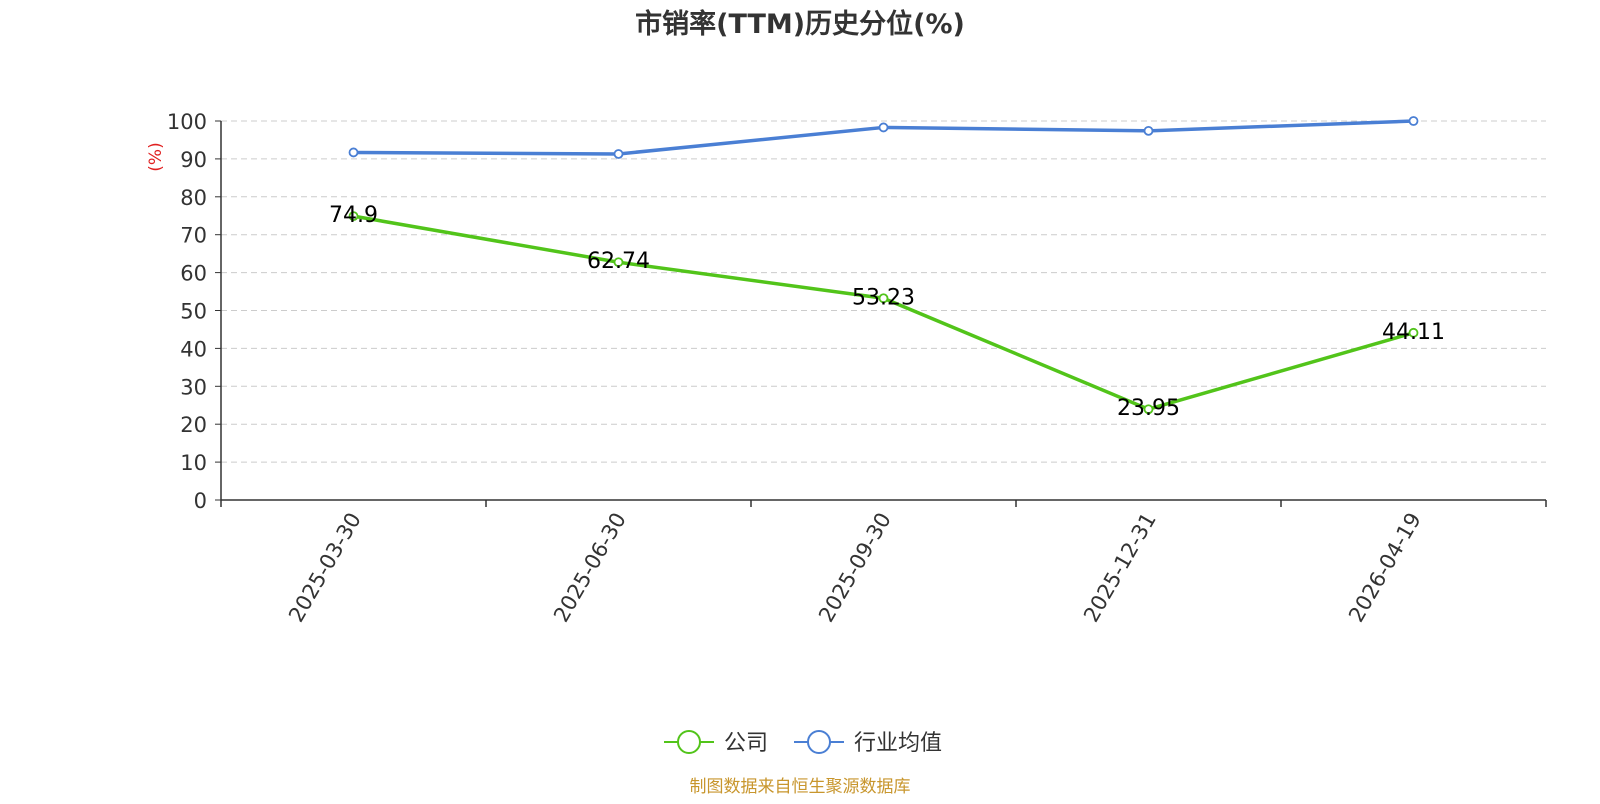  What do you see at coordinates (156, 156) in the screenshot?
I see `y-axis-label: (%)` at bounding box center [156, 156].